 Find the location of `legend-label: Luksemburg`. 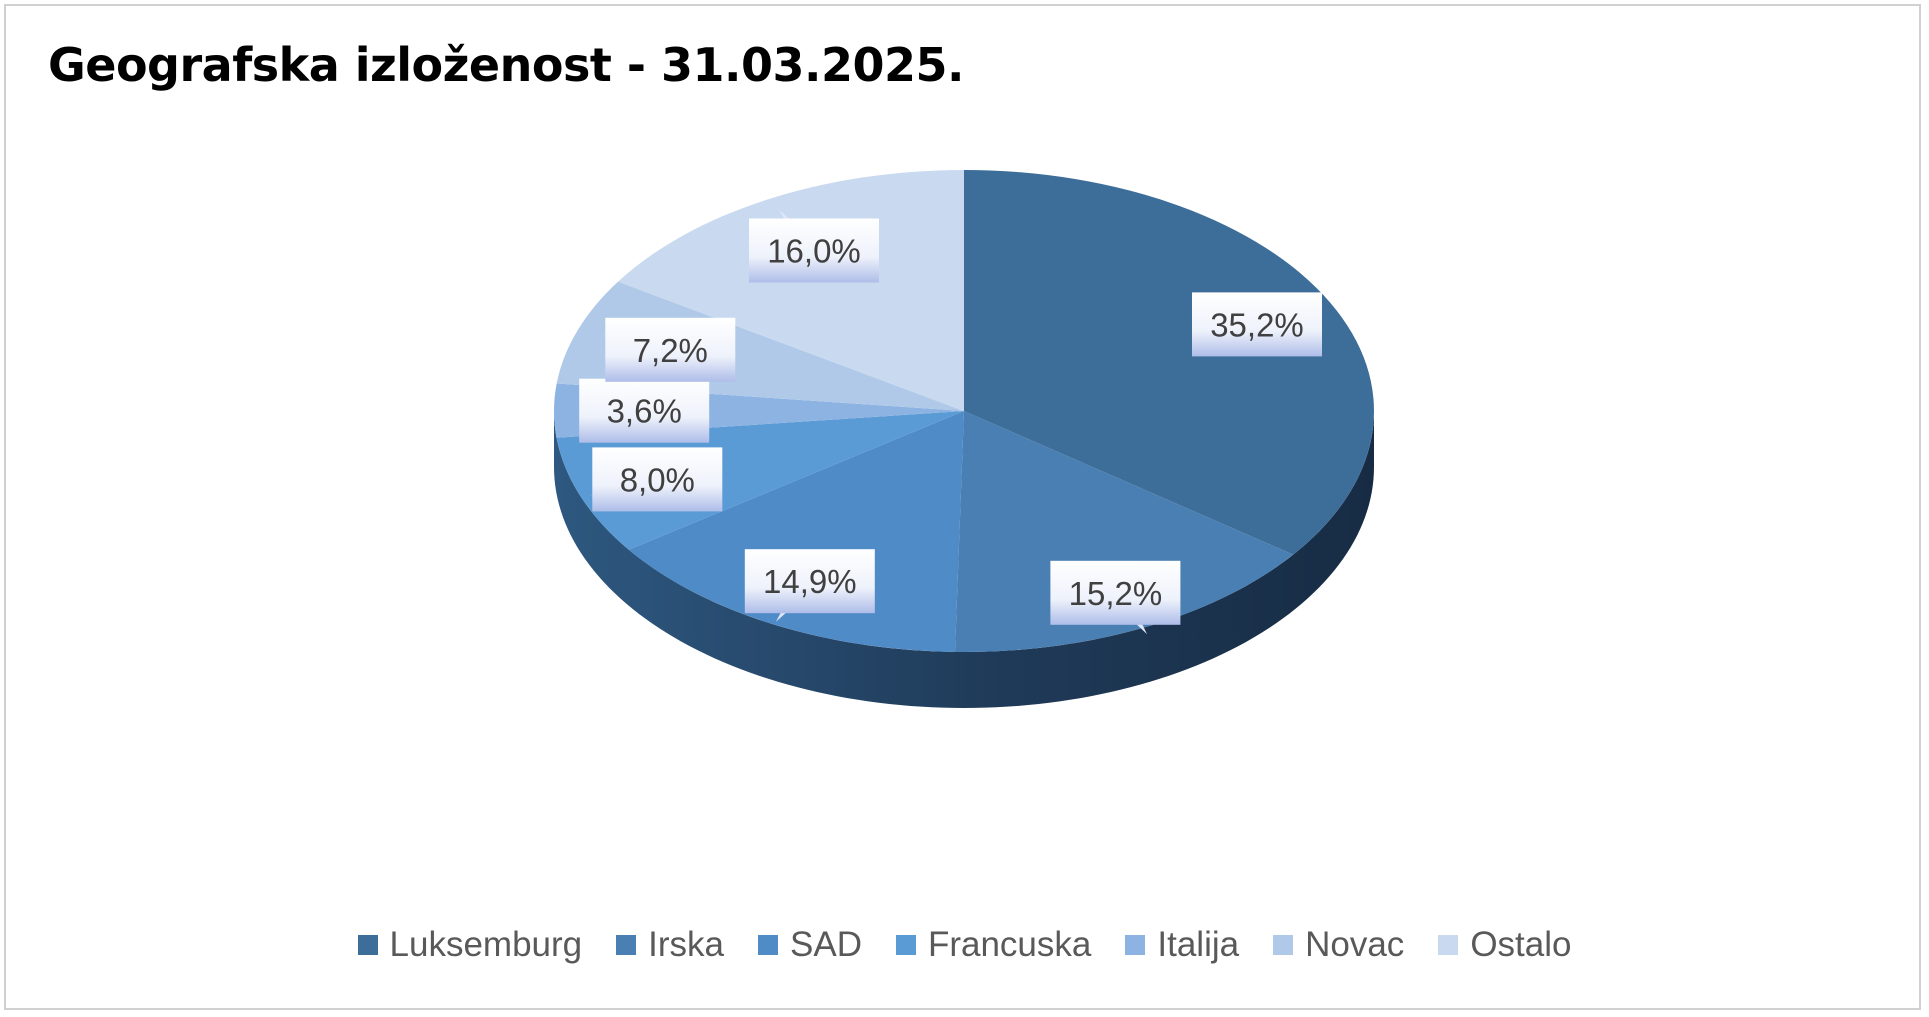

legend-label: Luksemburg is located at coordinates (486, 944).